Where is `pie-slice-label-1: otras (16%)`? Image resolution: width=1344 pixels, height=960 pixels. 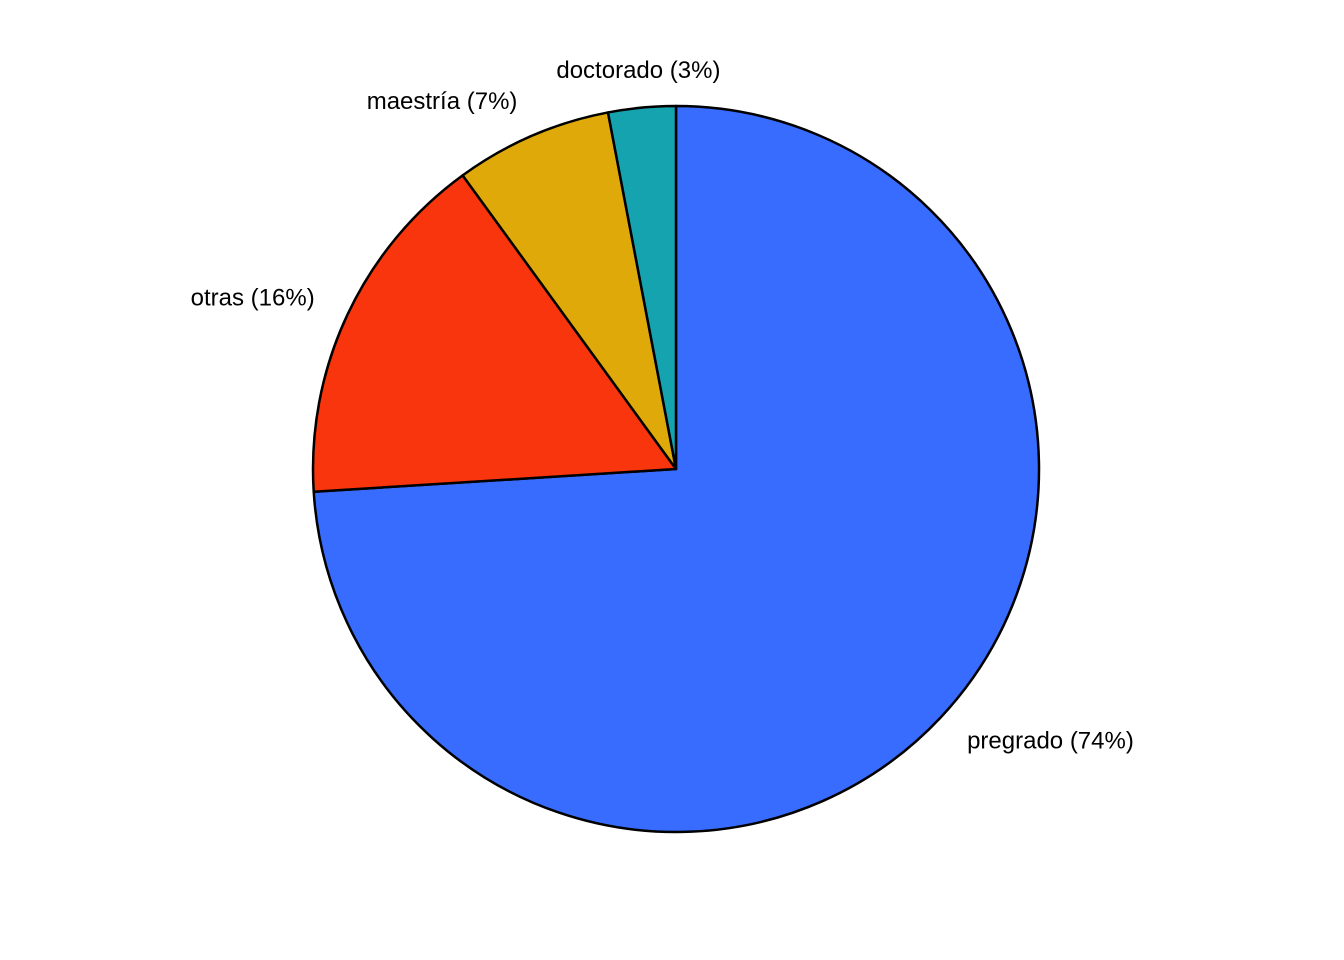 pie-slice-label-1: otras (16%) is located at coordinates (253, 297).